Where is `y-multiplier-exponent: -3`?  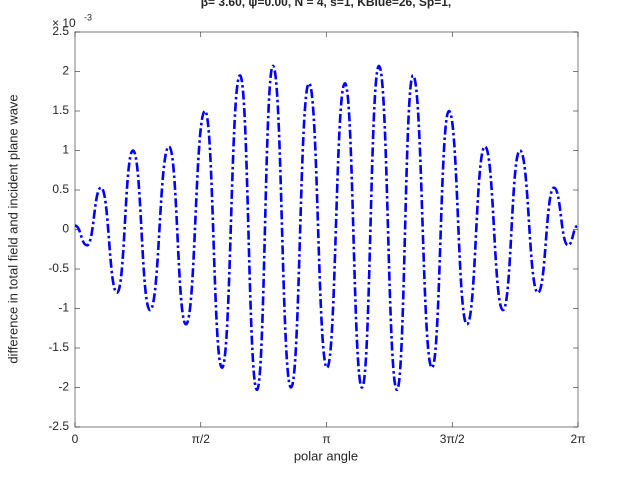 y-multiplier-exponent: -3 is located at coordinates (88, 17).